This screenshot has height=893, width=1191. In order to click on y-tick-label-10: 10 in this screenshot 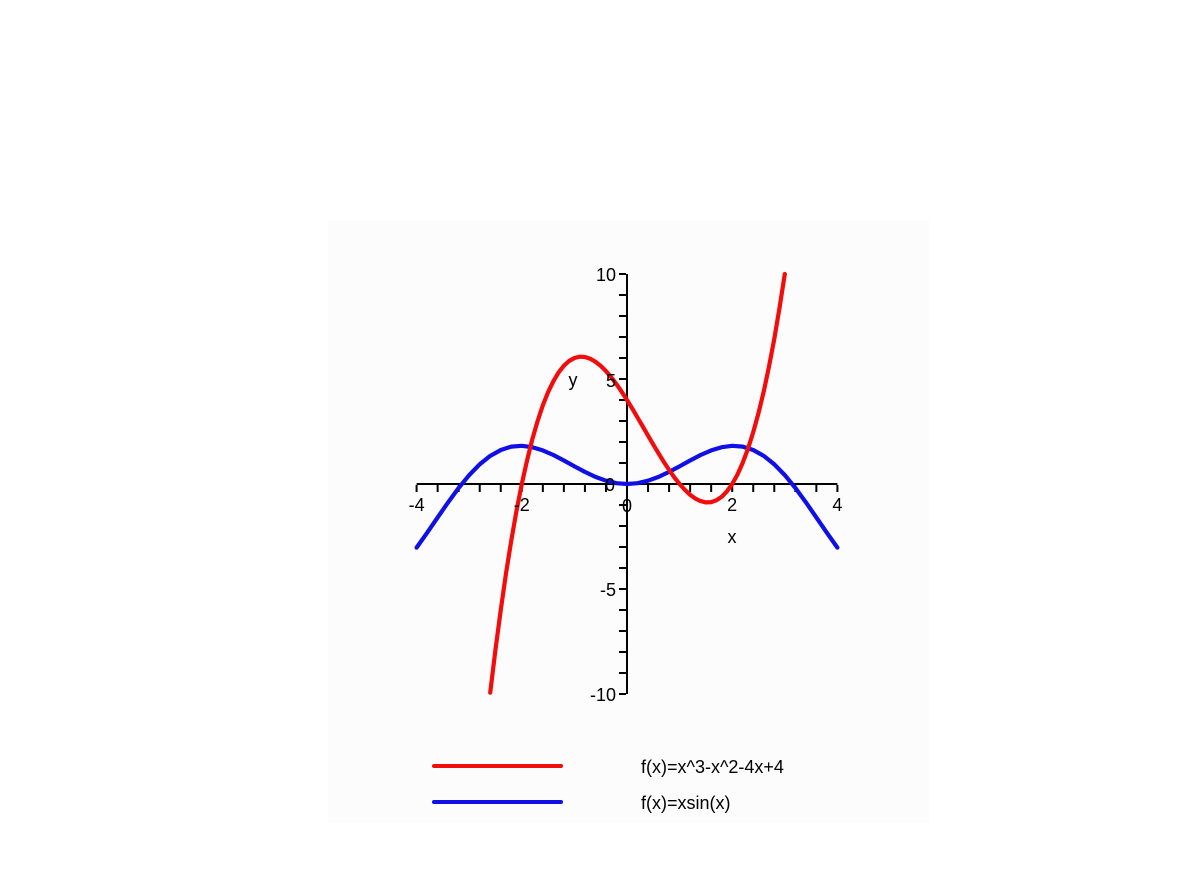, I will do `click(605, 275)`.